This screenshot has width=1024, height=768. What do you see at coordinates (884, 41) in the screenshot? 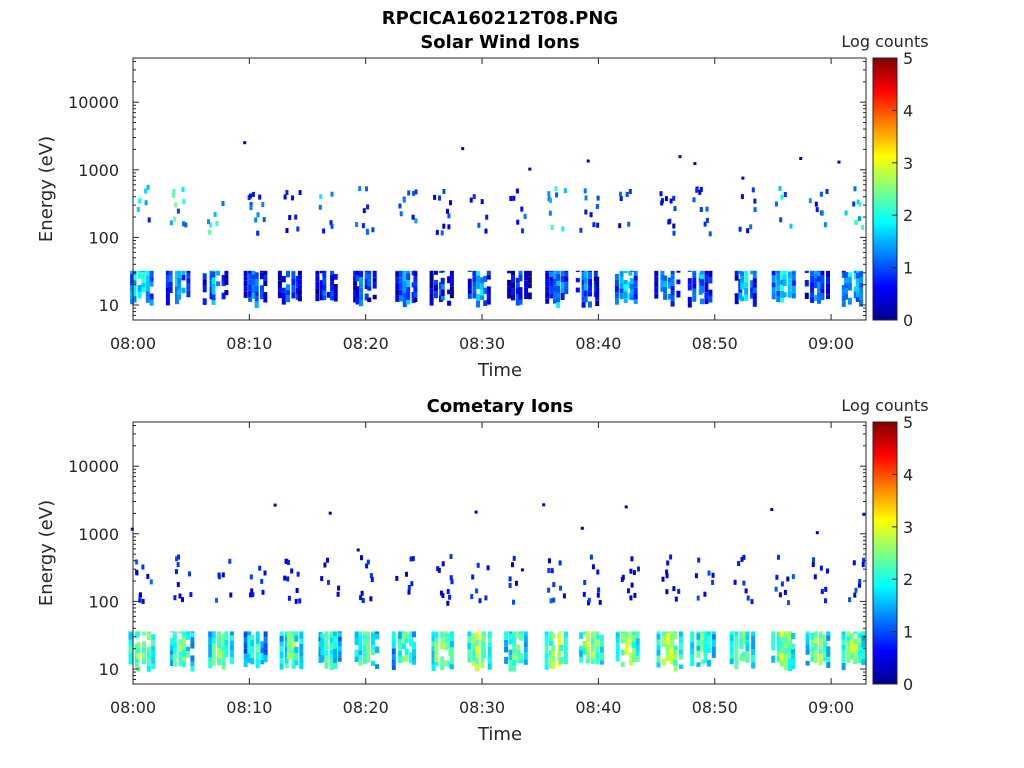
I see `colorbar-label: Log counts` at bounding box center [884, 41].